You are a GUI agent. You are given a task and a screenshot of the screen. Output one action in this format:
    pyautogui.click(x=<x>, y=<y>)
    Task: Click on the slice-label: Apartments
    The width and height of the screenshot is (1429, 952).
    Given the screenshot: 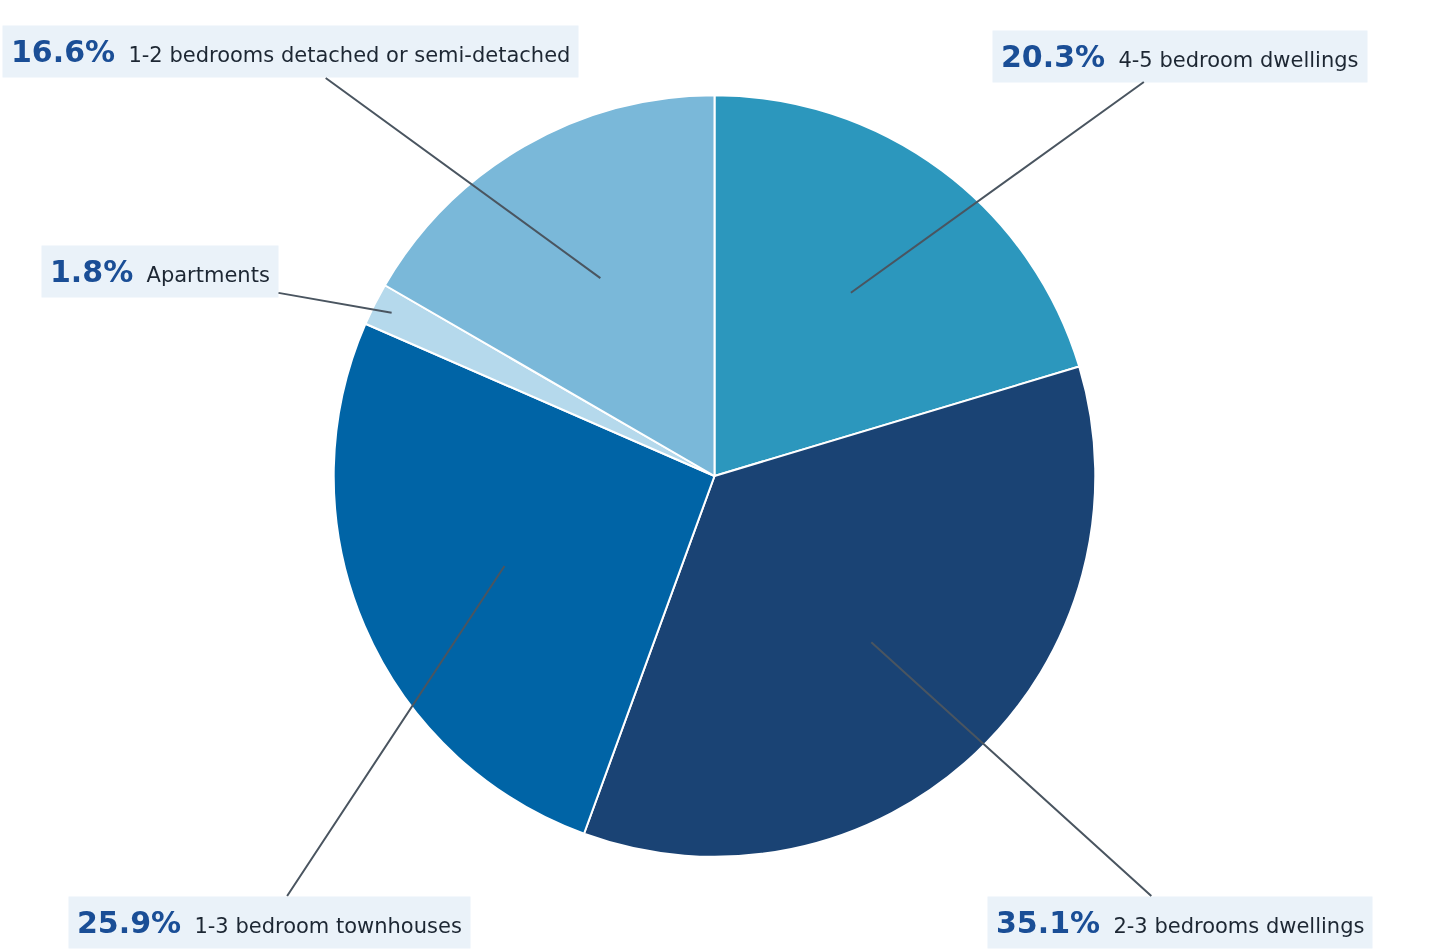 What is the action you would take?
    pyautogui.click(x=208, y=275)
    